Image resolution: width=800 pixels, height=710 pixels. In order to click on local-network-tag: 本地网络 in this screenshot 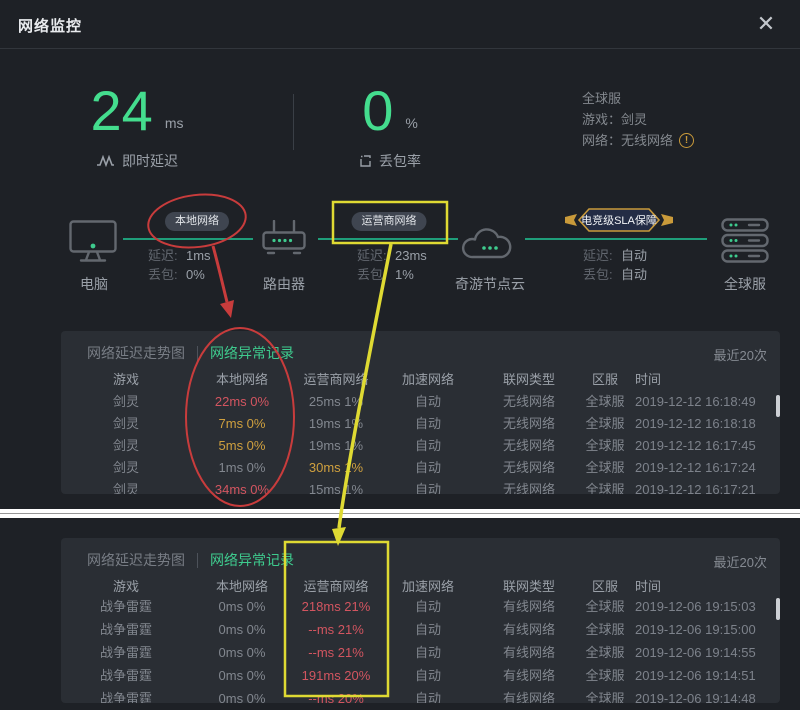, I will do `click(197, 221)`.